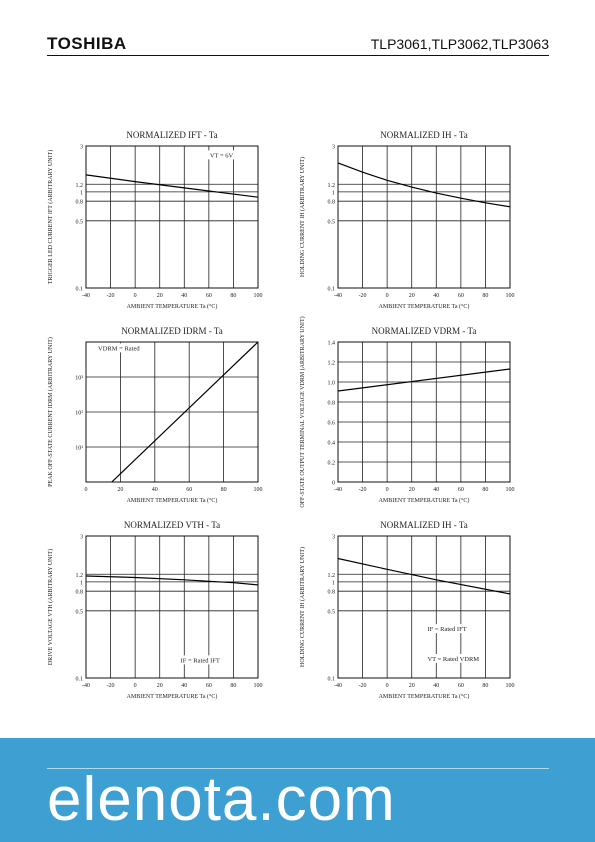 The height and width of the screenshot is (842, 595). Describe the element at coordinates (298, 55) in the screenshot. I see `header-rule` at that location.